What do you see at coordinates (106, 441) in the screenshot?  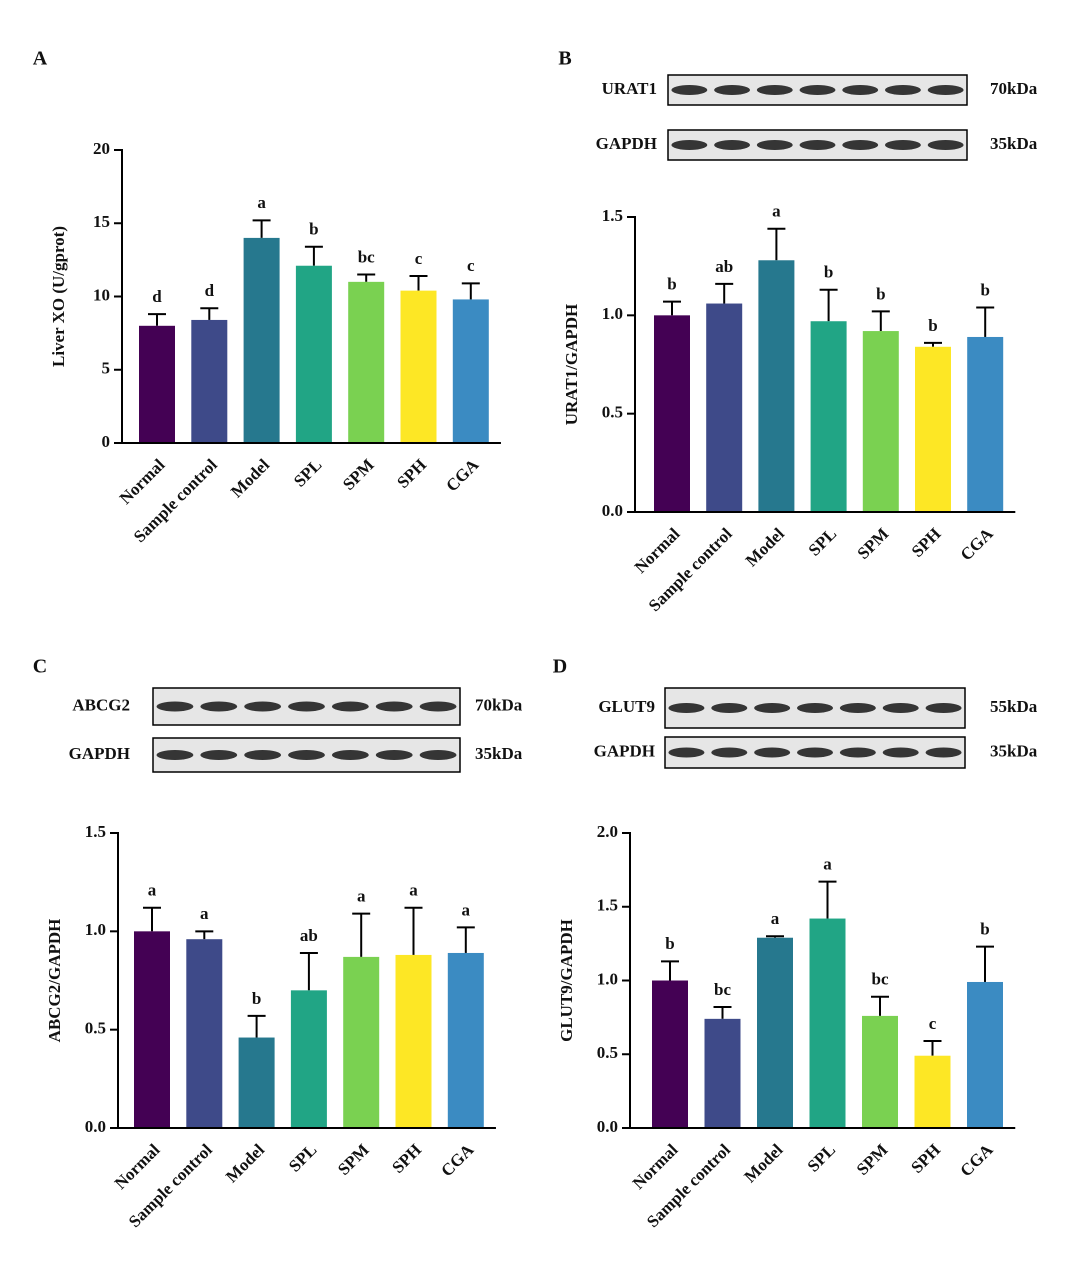 I see `y-tick-label: 0` at bounding box center [106, 441].